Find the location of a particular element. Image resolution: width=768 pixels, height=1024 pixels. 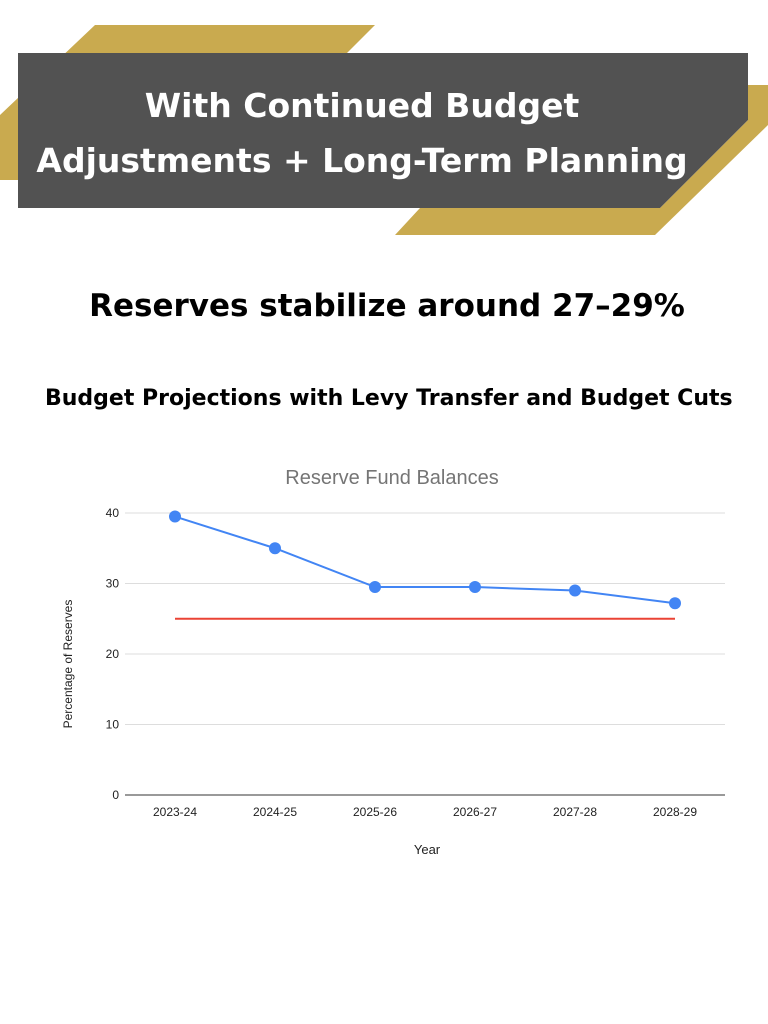

y-tick-label: 0 is located at coordinates (115, 795).